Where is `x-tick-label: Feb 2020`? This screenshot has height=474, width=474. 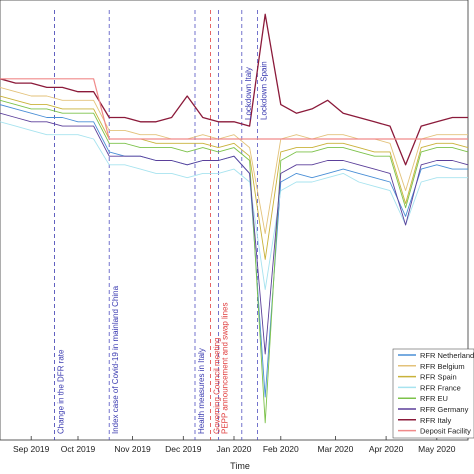 x-tick-label: Feb 2020 is located at coordinates (281, 449).